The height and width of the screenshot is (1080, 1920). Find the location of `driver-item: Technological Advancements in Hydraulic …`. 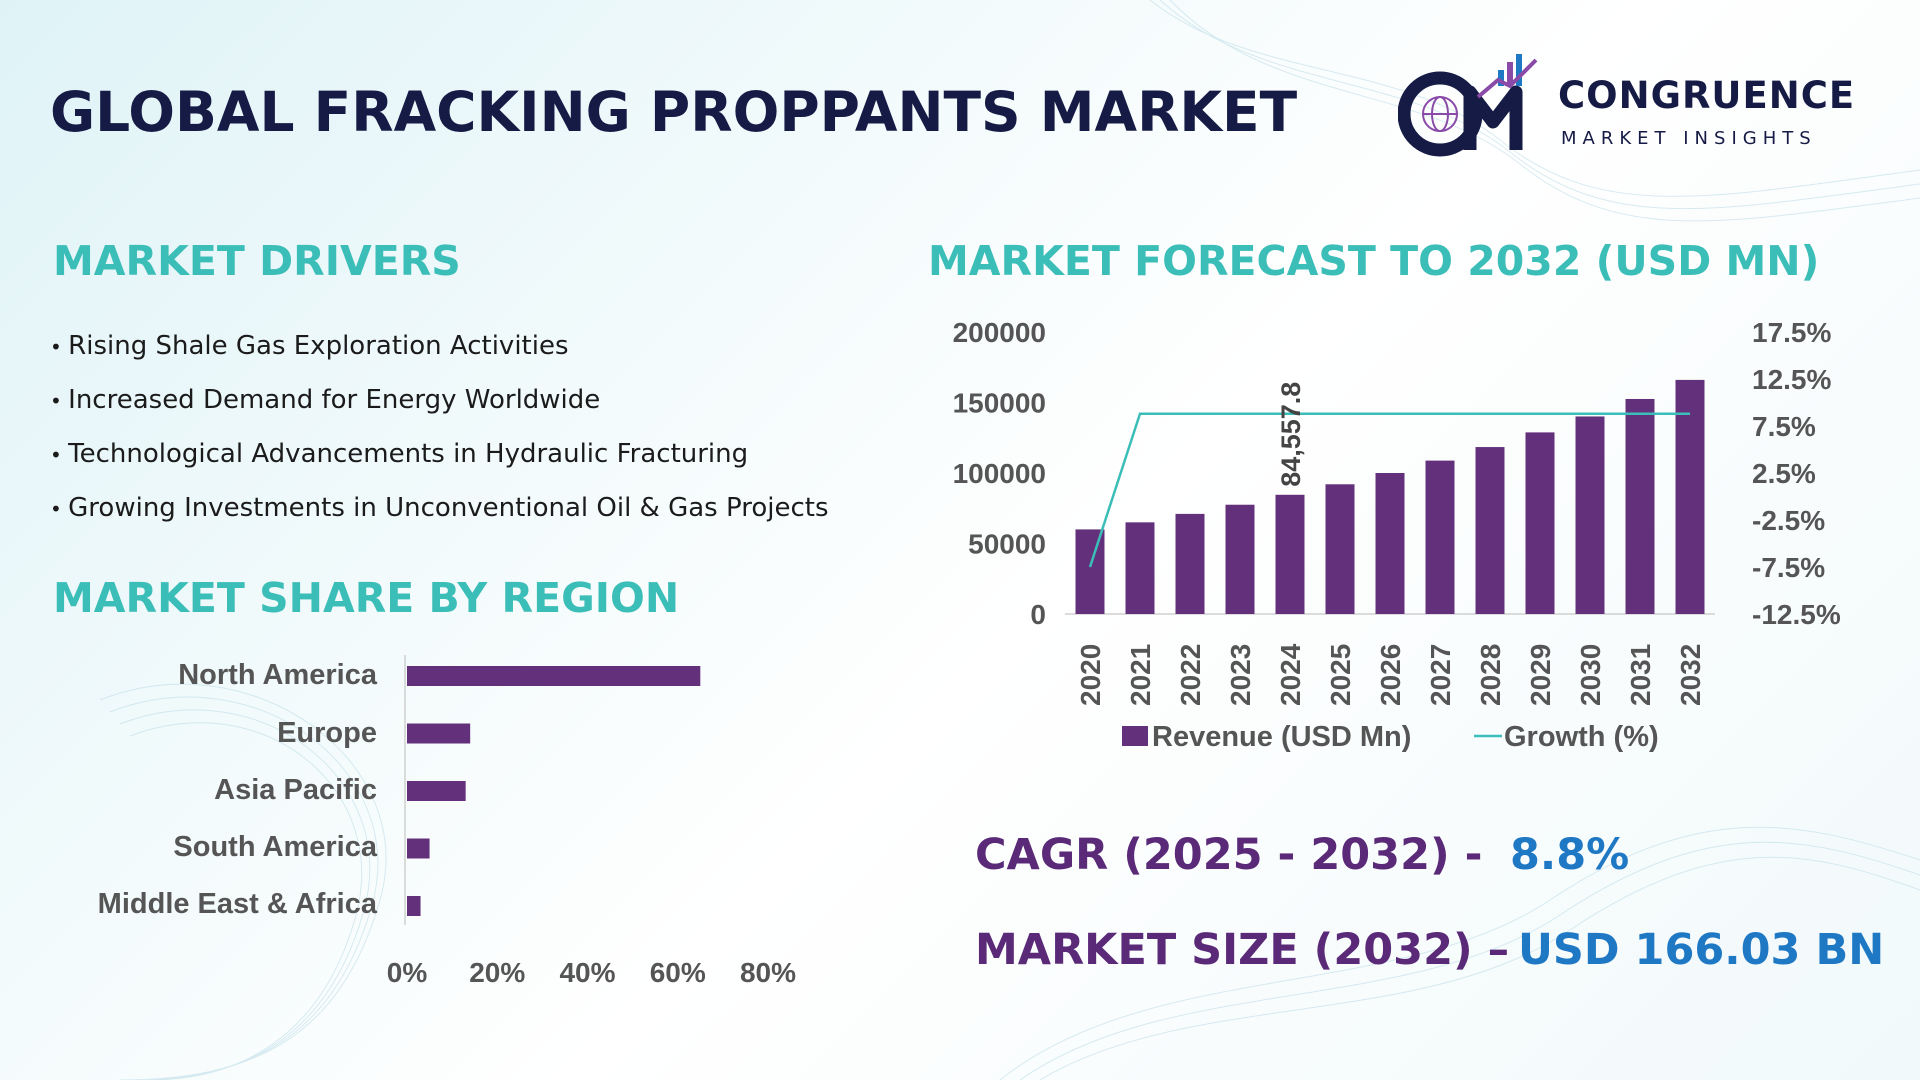

driver-item: Technological Advancements in Hydraulic … is located at coordinates (439, 460).